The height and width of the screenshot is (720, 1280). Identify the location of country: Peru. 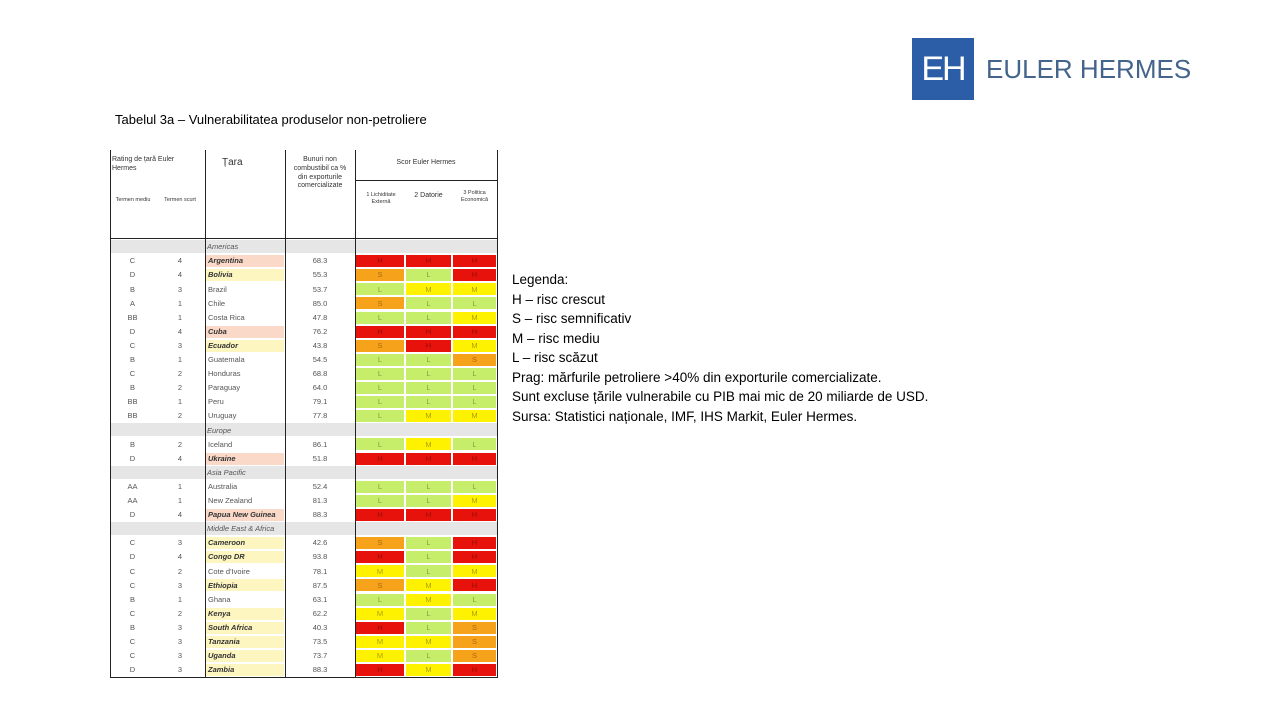
(216, 402).